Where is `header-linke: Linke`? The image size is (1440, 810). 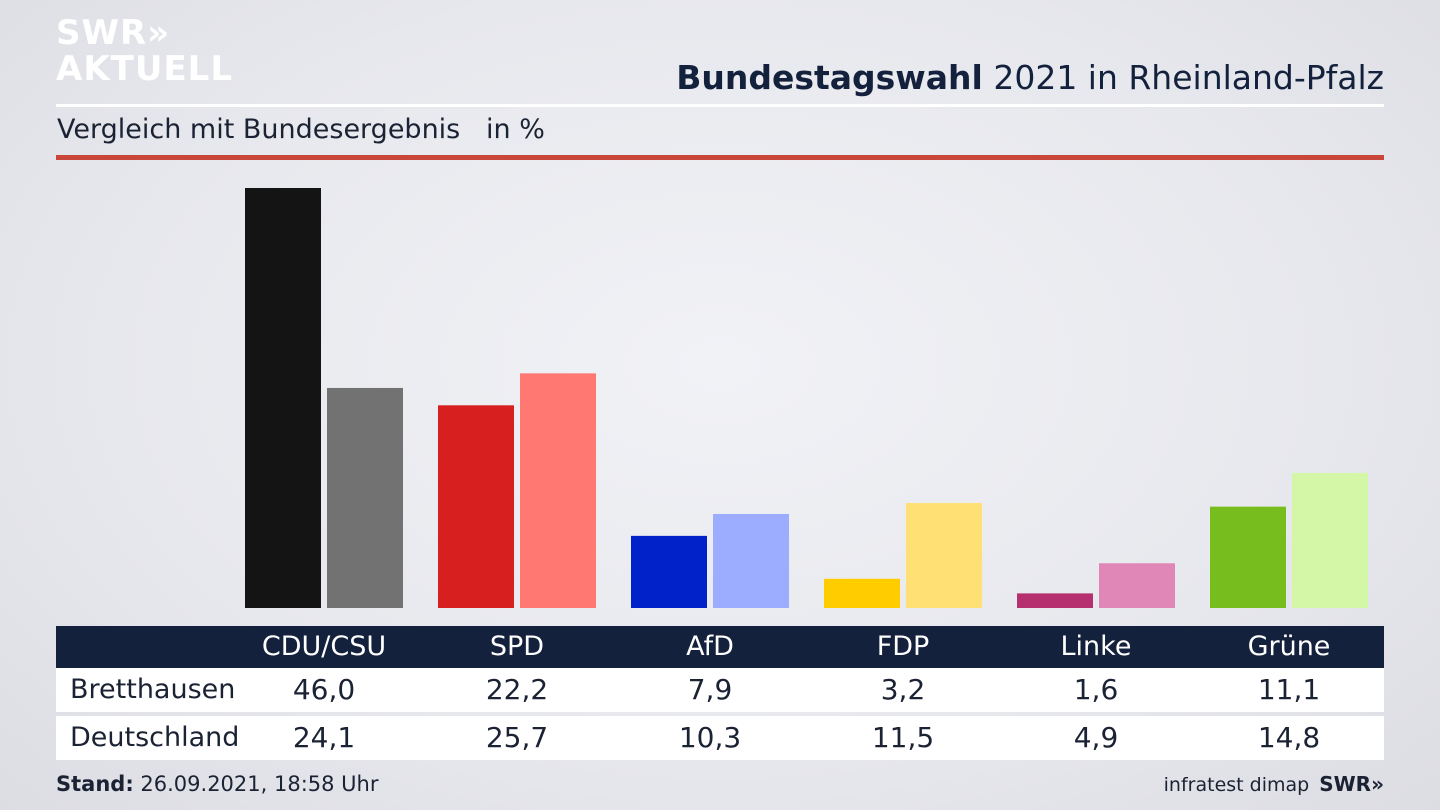 header-linke: Linke is located at coordinates (1096, 646).